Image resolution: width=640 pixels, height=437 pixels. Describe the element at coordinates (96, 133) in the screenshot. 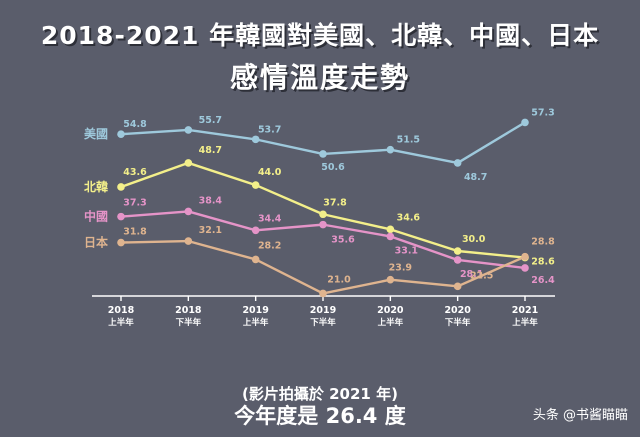

I see `legend-label: 美國` at that location.